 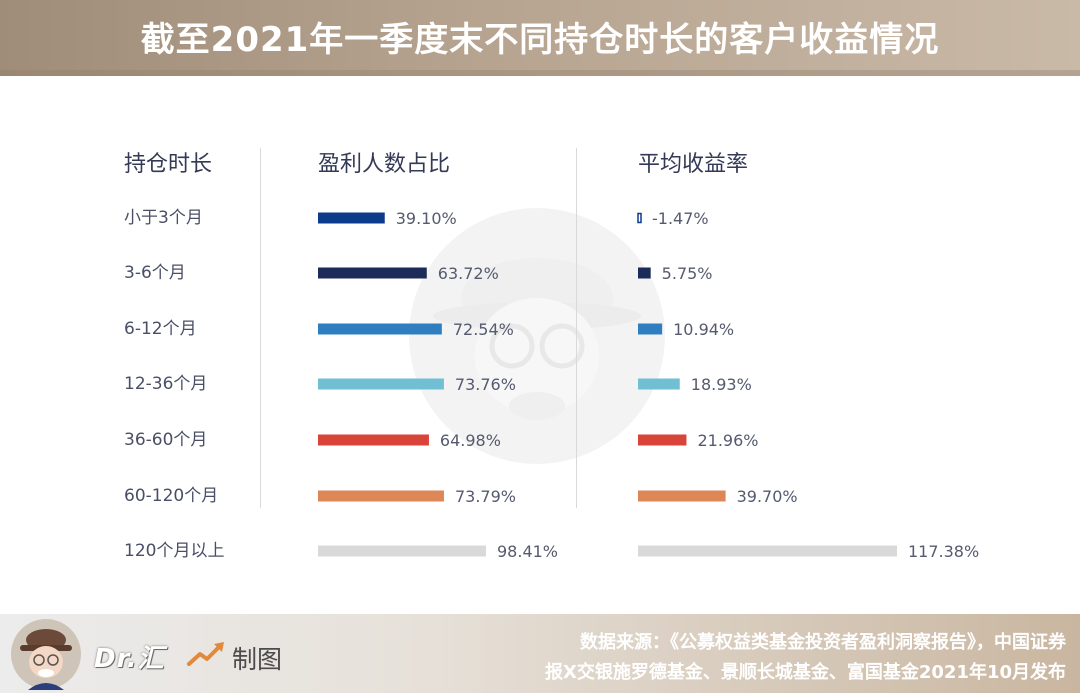 I want to click on trend-arrow-icon, so click(x=205, y=654).